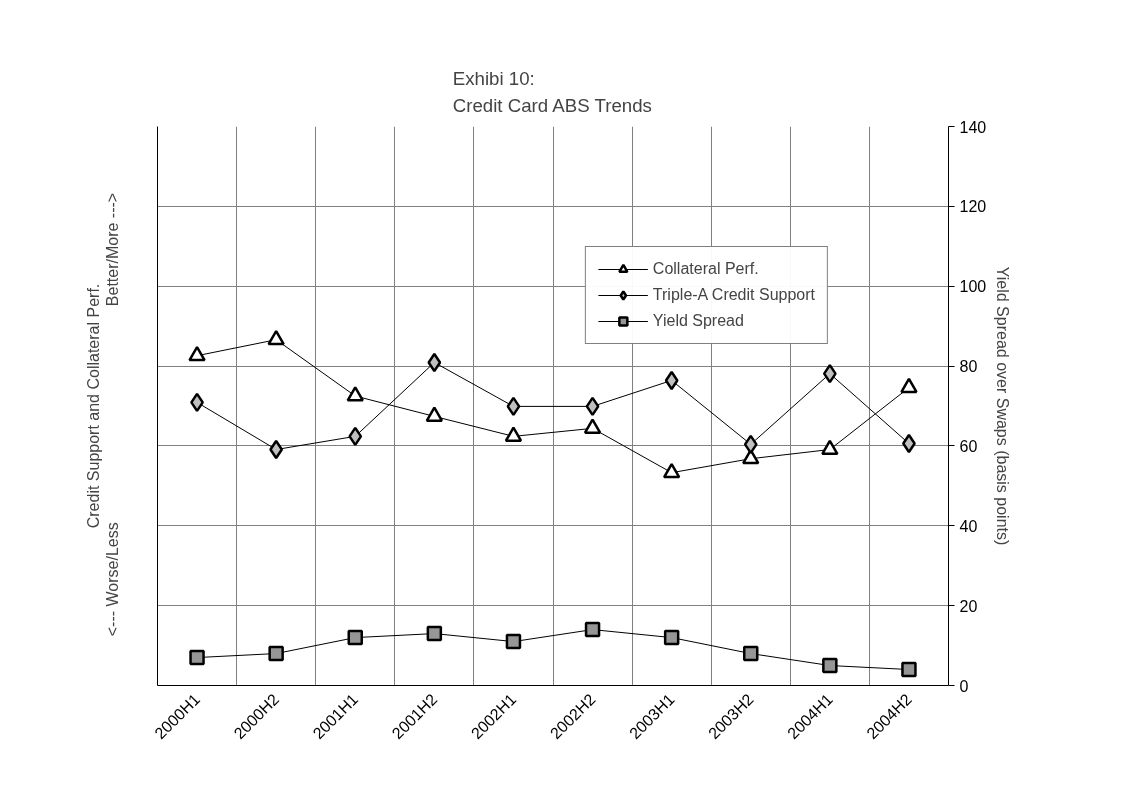  What do you see at coordinates (968, 367) in the screenshot?
I see `y-tick-label: 80` at bounding box center [968, 367].